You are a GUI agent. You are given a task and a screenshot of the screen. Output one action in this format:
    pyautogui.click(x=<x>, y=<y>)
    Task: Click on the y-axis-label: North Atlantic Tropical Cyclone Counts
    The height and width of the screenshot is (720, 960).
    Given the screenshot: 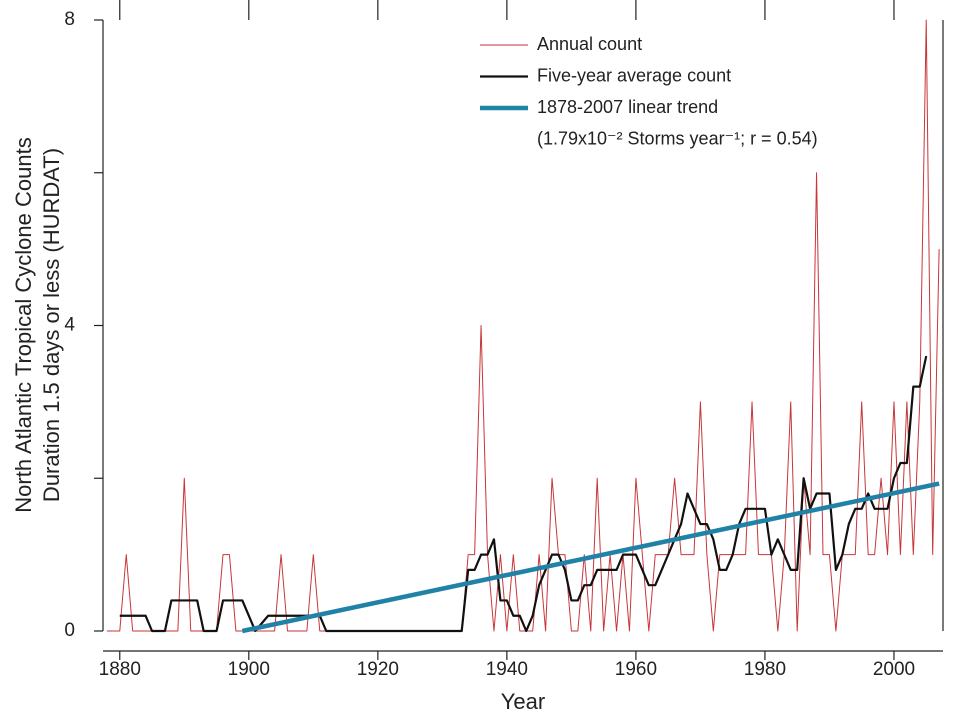 What is the action you would take?
    pyautogui.click(x=23, y=324)
    